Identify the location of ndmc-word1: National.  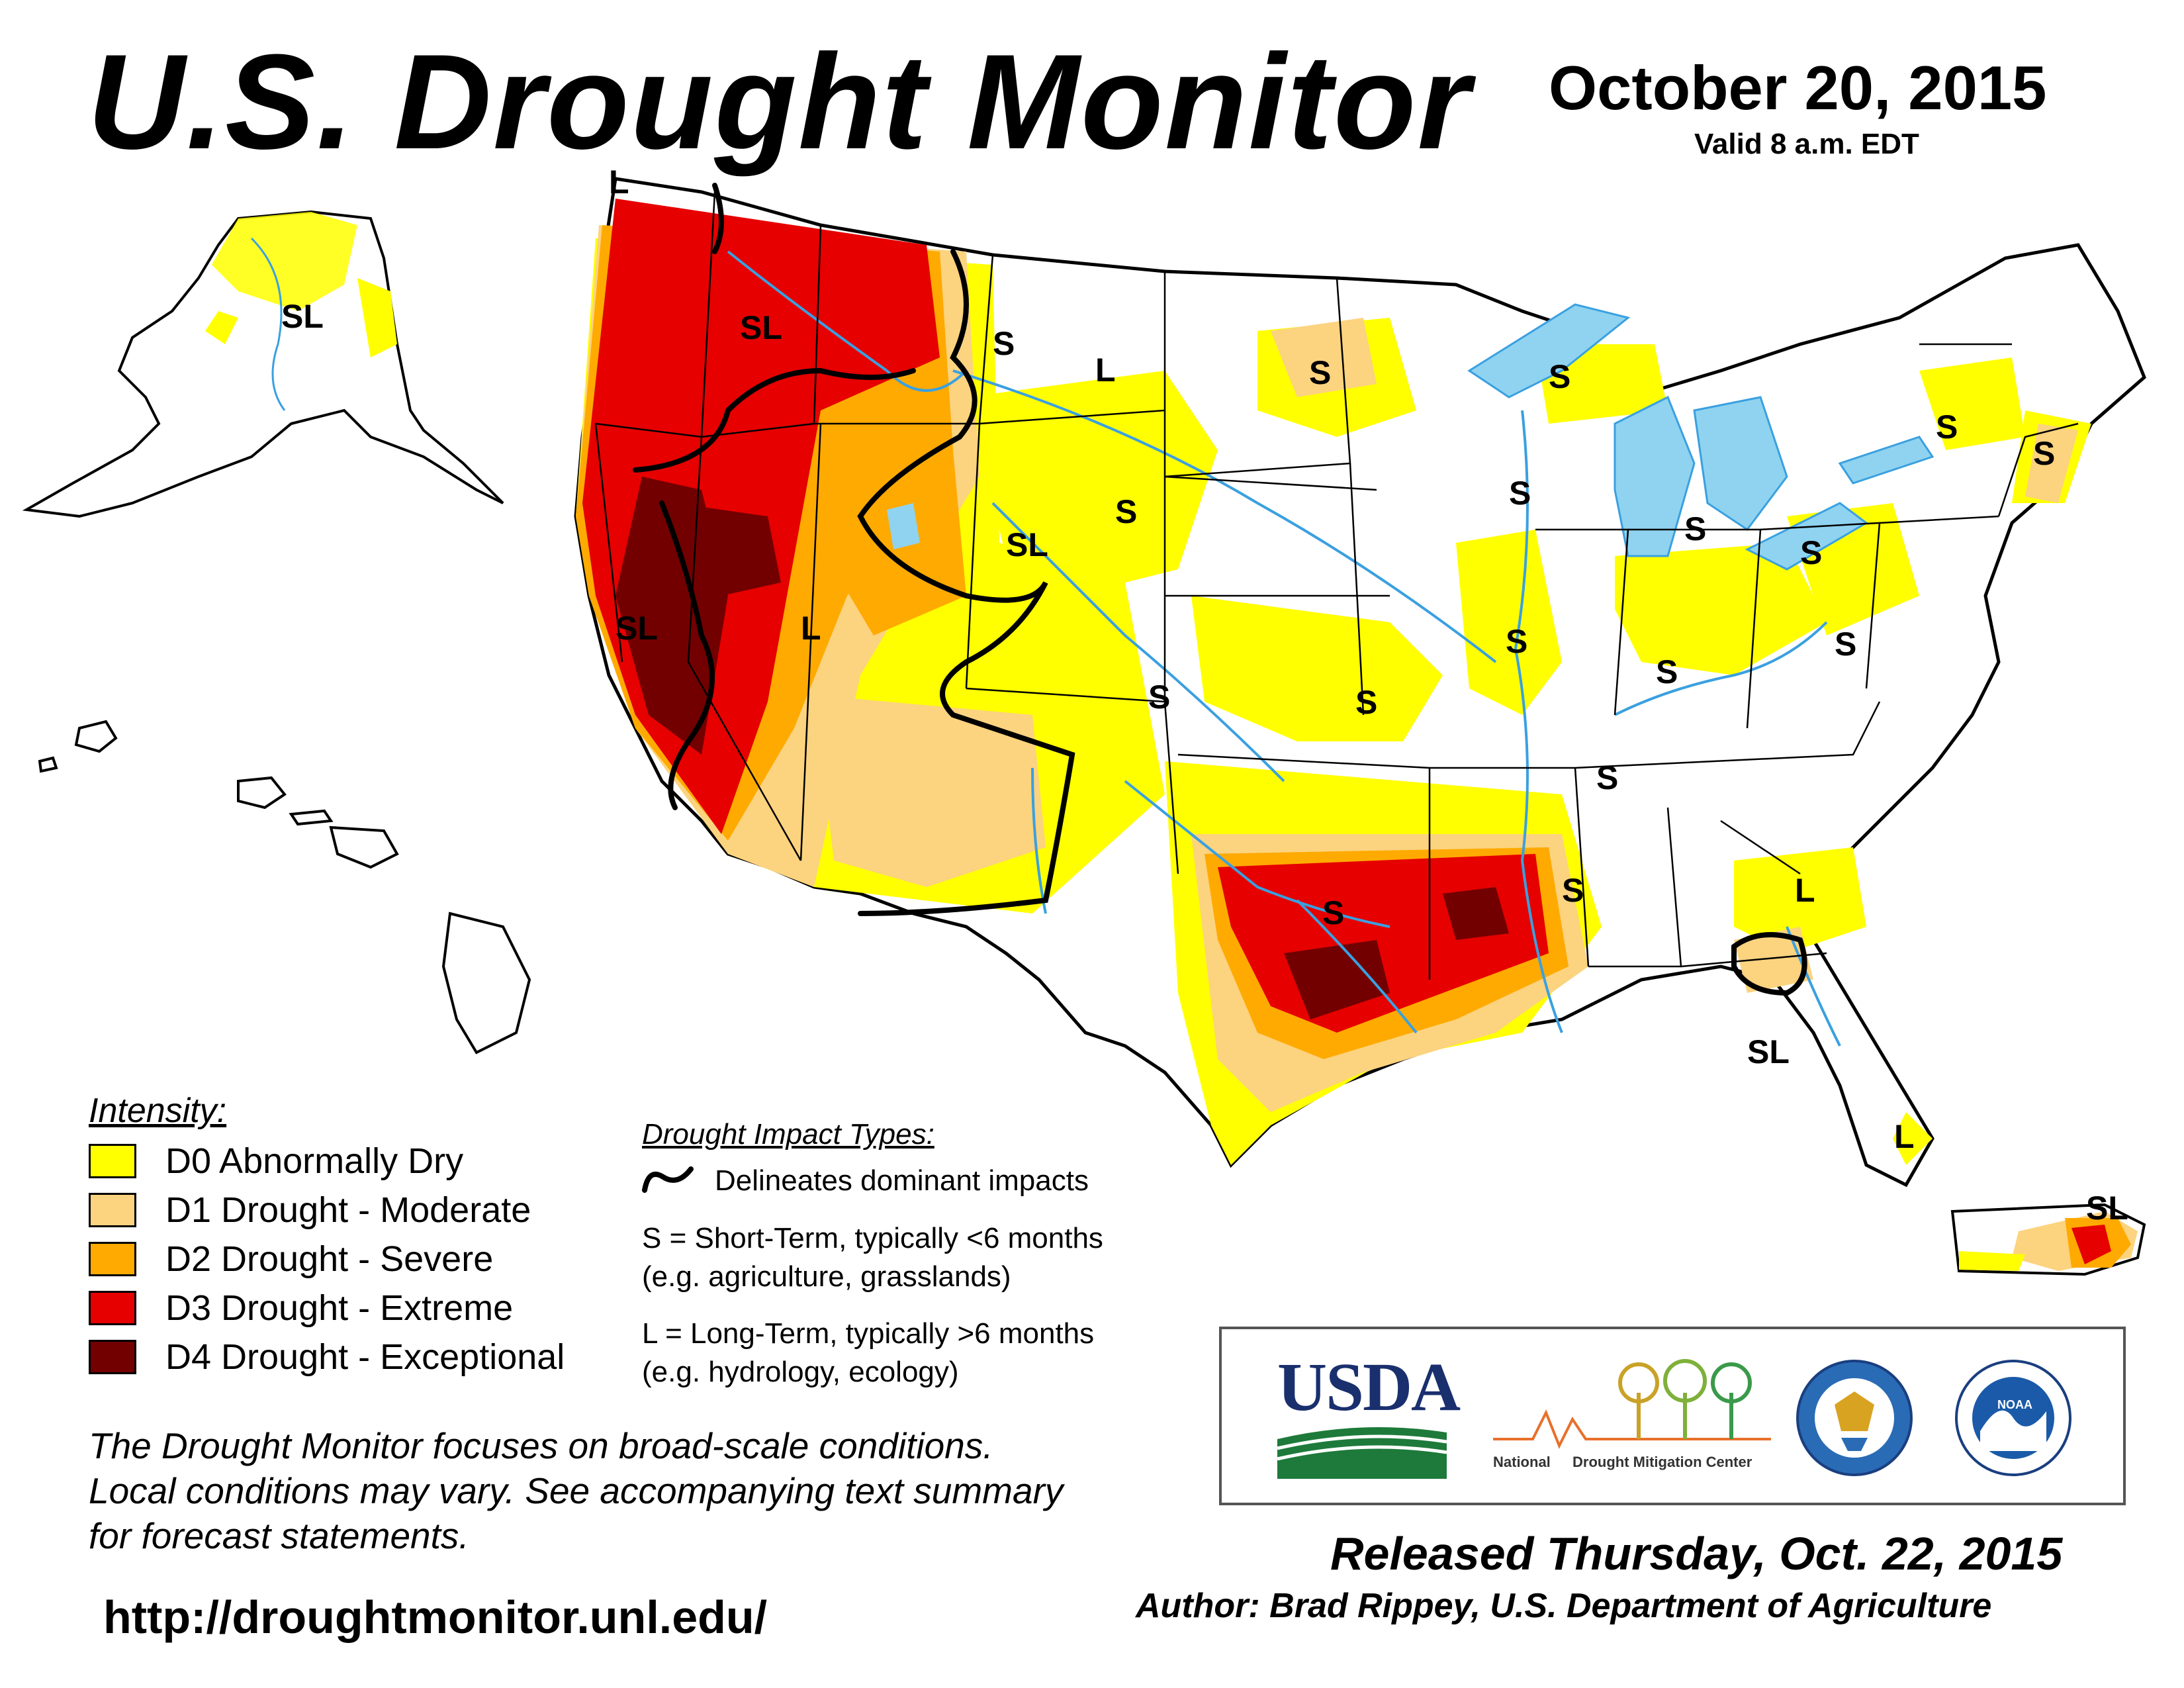
(1522, 1462).